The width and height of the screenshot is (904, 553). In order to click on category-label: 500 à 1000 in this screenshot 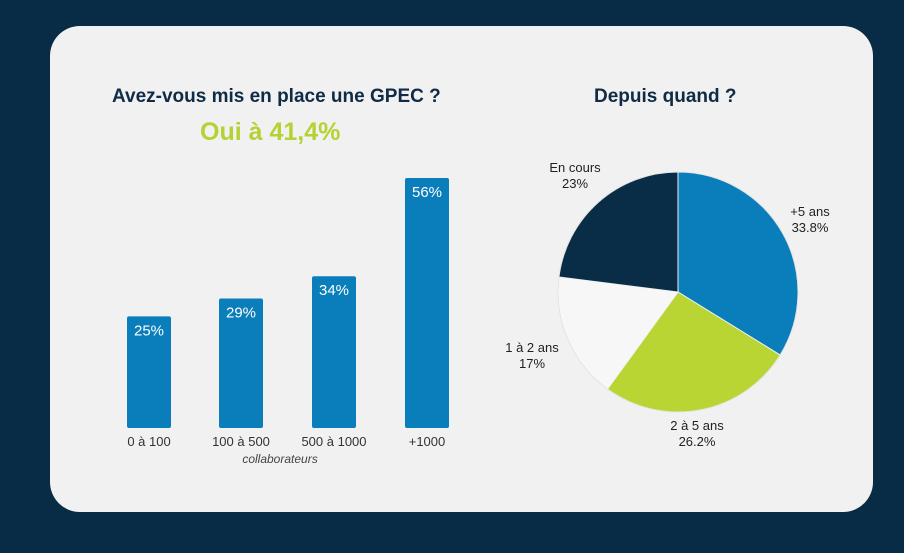, I will do `click(333, 441)`.